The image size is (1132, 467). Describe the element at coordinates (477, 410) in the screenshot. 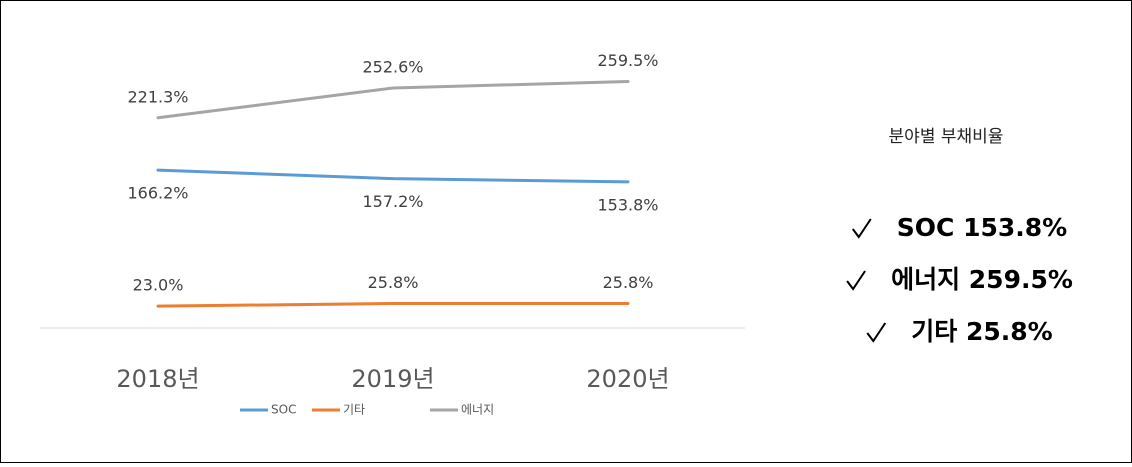

I see `legend-label: 에너지` at that location.